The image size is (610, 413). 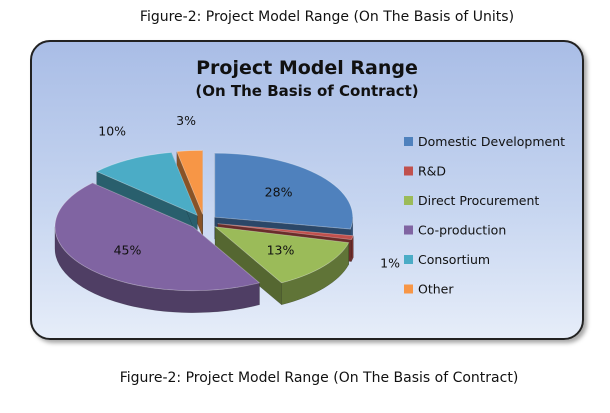 I want to click on chart-subtitle: (On The Basis of Contract), so click(x=307, y=91).